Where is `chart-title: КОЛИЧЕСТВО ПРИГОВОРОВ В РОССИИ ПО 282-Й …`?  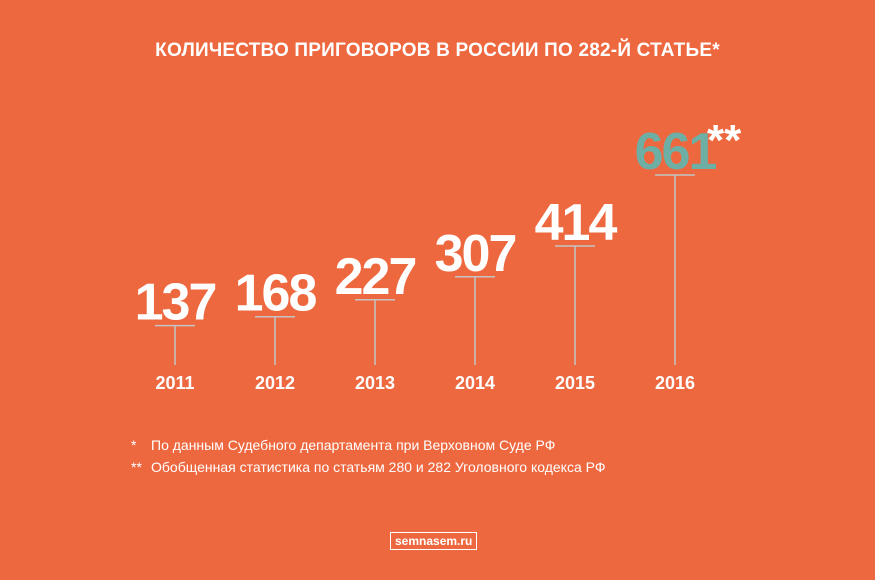 chart-title: КОЛИЧЕСТВО ПРИГОВОРОВ В РОССИИ ПО 282-Й … is located at coordinates (437, 50).